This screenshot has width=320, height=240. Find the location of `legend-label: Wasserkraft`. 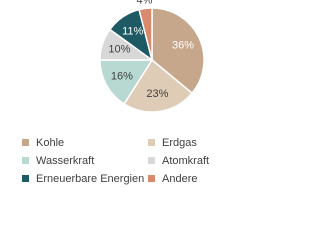

legend-label: Wasserkraft is located at coordinates (65, 161).